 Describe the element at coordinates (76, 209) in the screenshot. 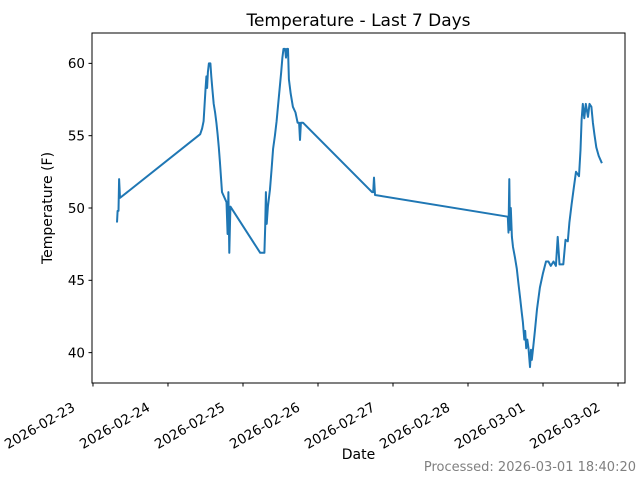

I see `y-tick-label: 50` at that location.